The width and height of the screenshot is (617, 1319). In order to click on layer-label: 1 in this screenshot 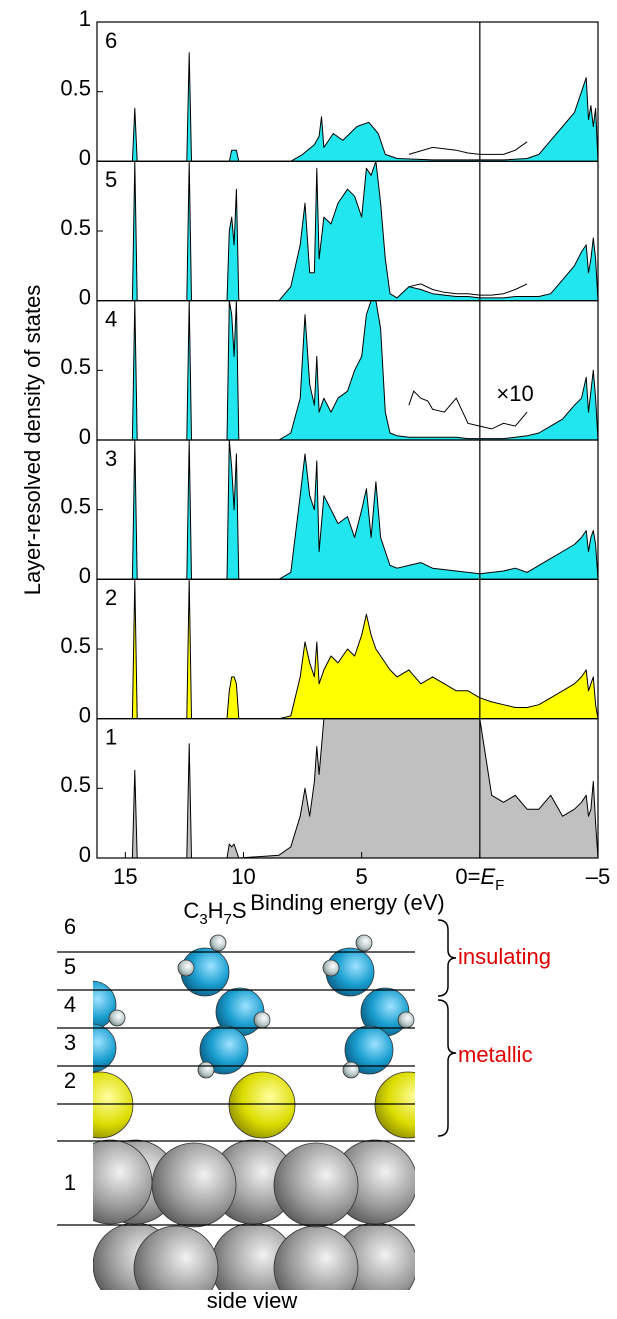, I will do `click(70, 1182)`.